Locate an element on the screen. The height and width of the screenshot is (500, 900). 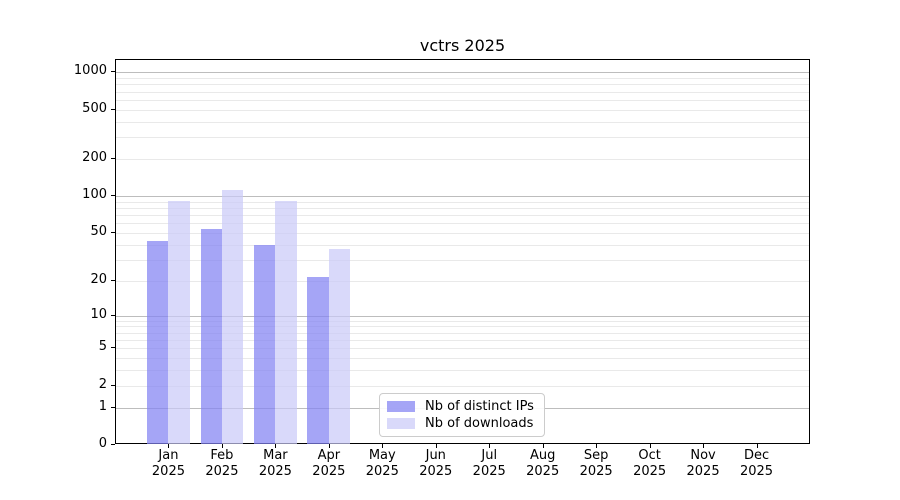
x-axis-tick-label: May 2025 is located at coordinates (382, 463).